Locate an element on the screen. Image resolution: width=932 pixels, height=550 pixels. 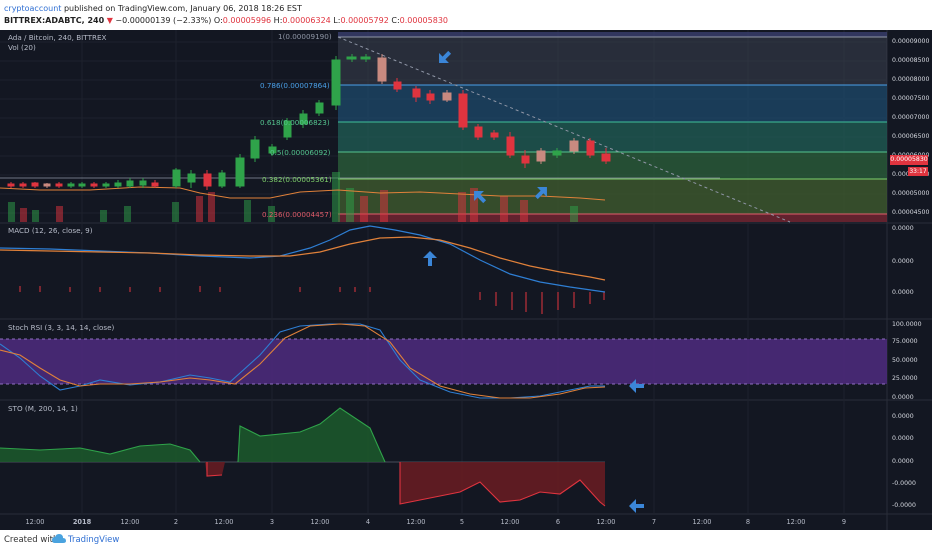
macd-line is located at coordinates (303, 259).